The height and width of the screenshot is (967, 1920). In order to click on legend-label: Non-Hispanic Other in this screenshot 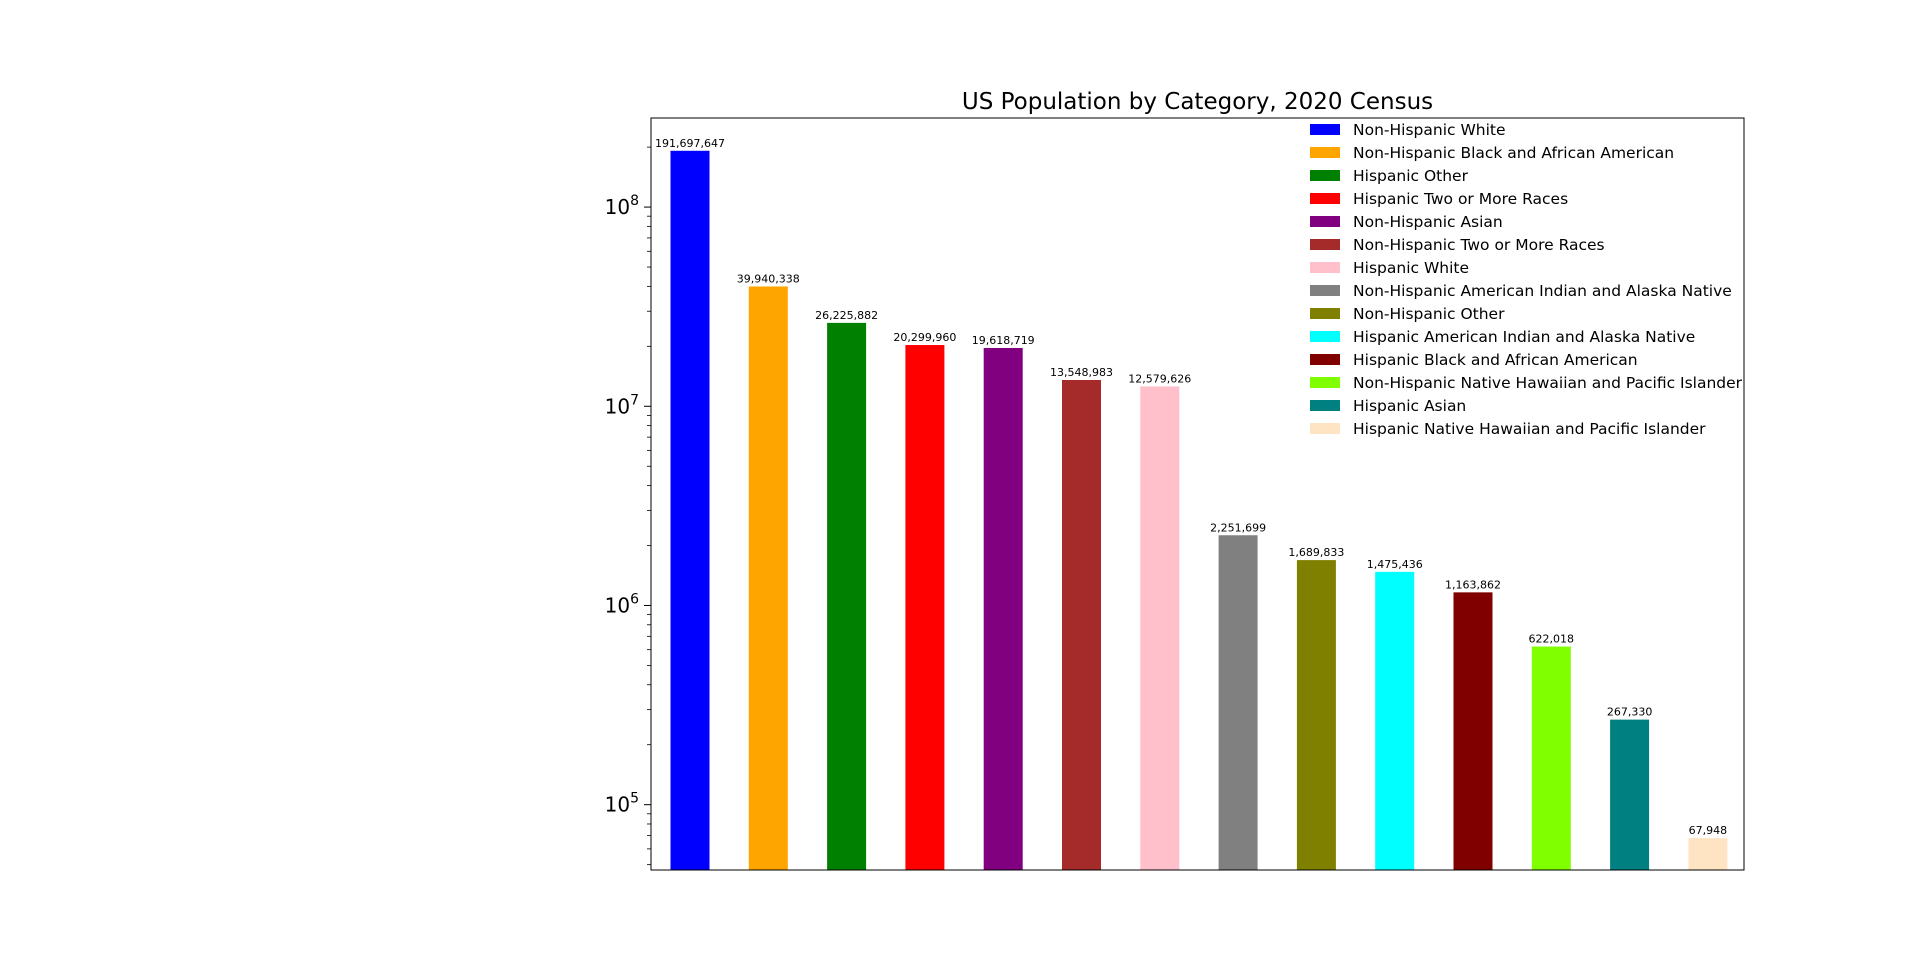, I will do `click(1429, 314)`.